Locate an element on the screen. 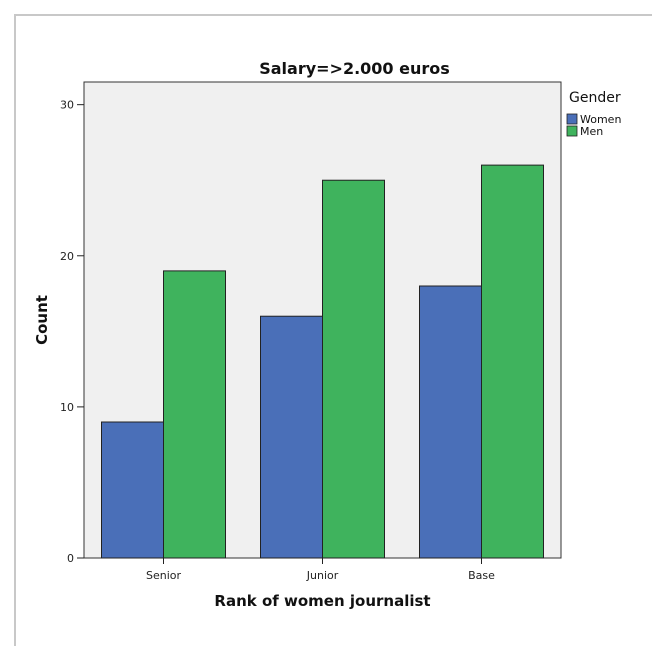 The height and width of the screenshot is (646, 652). frame-left-border is located at coordinates (15, 330).